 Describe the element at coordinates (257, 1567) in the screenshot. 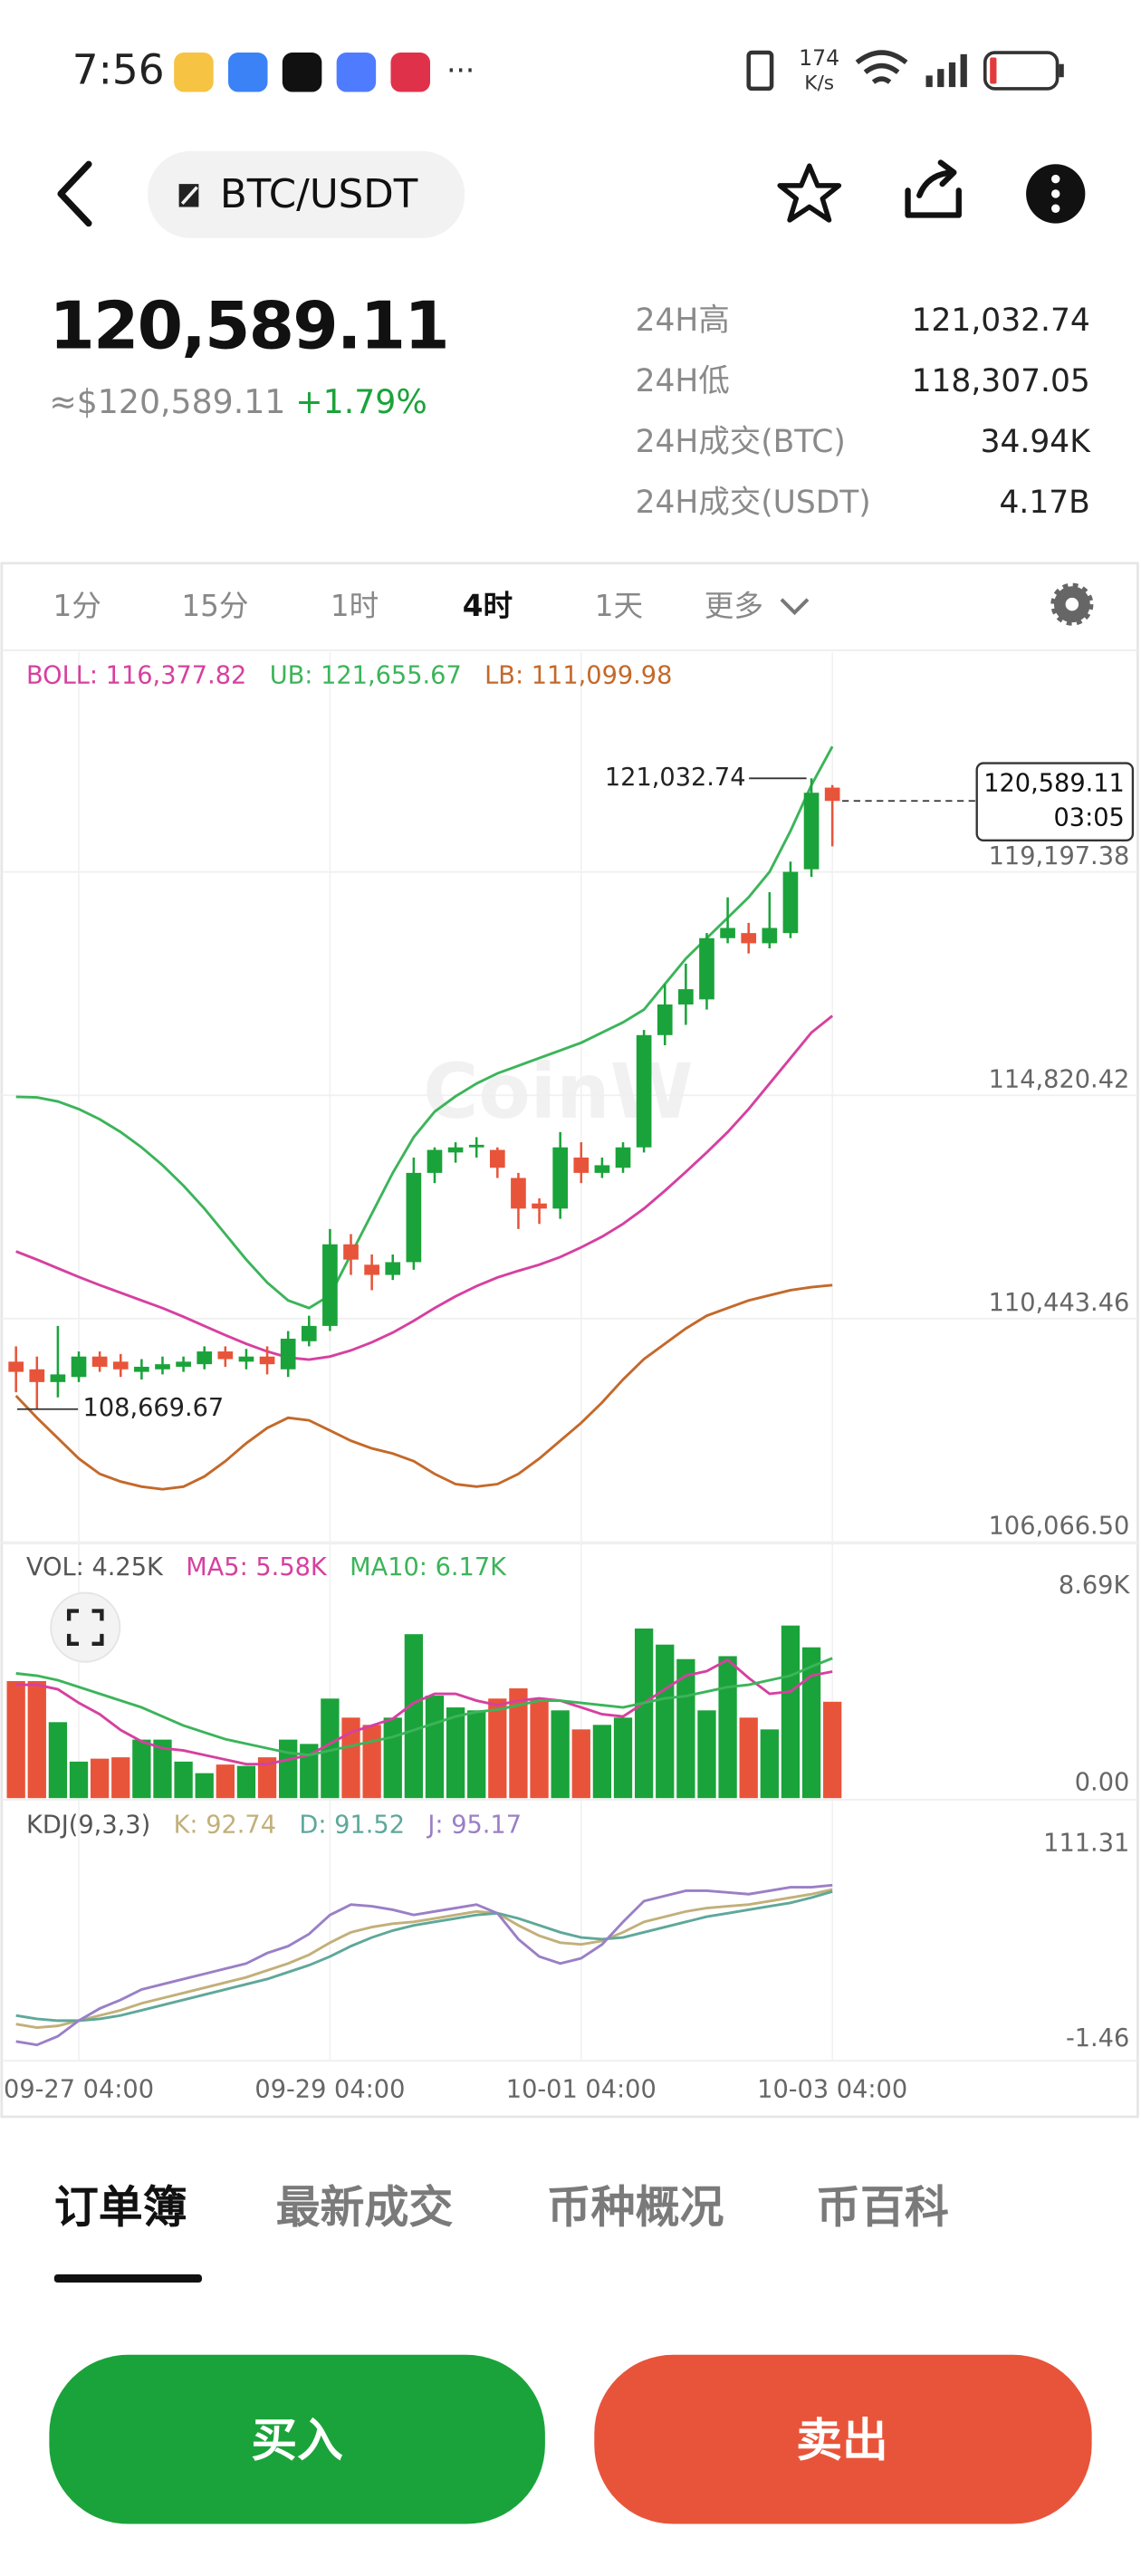

I see `legend-entry: MA5: 5.58K` at that location.